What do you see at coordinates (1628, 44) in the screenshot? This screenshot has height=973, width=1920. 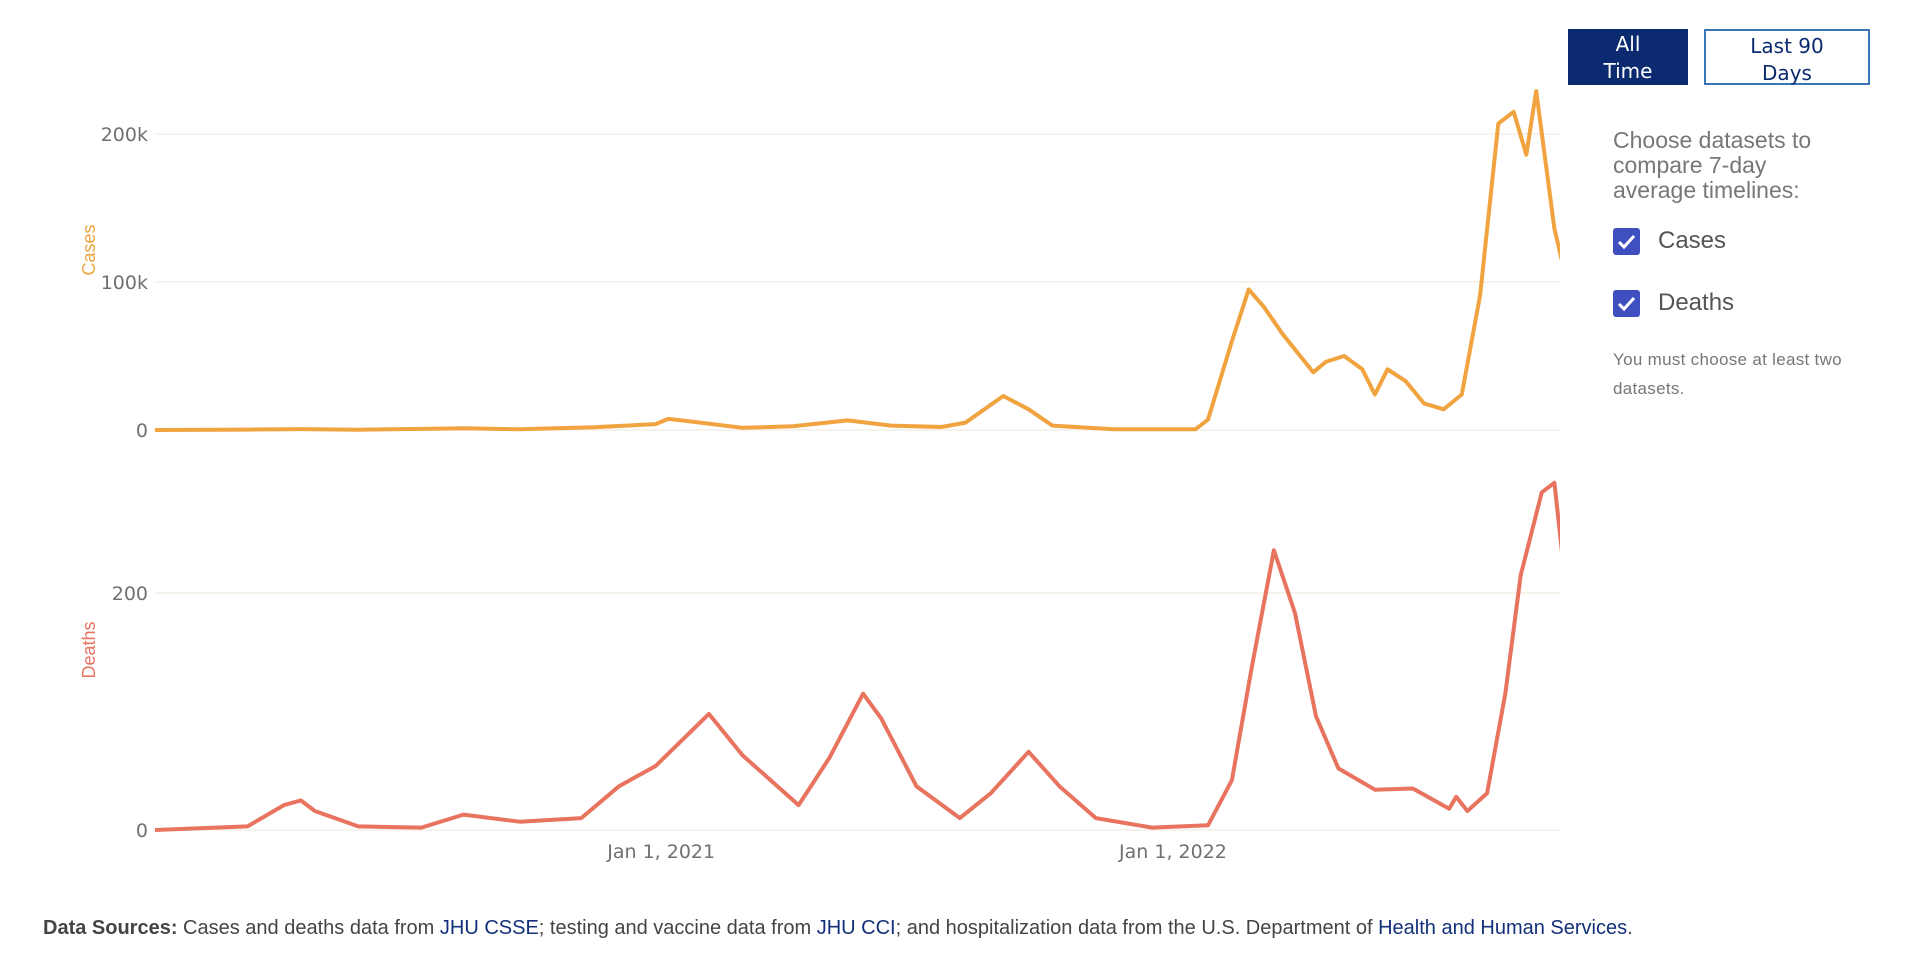 I see `all-time-label-1: All` at bounding box center [1628, 44].